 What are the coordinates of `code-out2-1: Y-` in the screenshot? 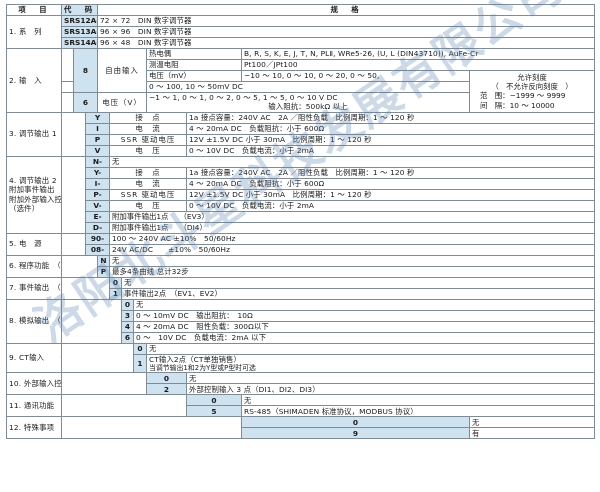 It's located at (97, 172).